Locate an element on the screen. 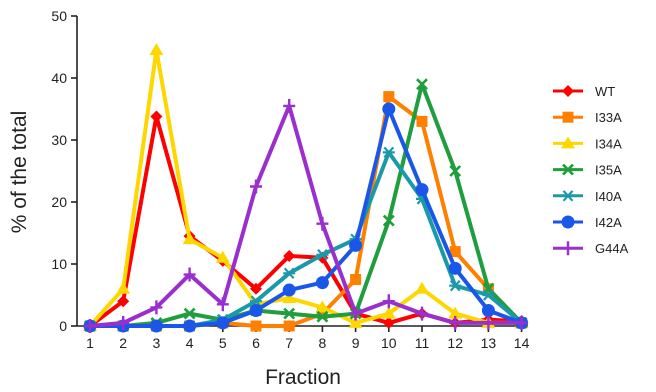 This screenshot has width=656, height=392. x-axis-title: Fraction is located at coordinates (303, 377).